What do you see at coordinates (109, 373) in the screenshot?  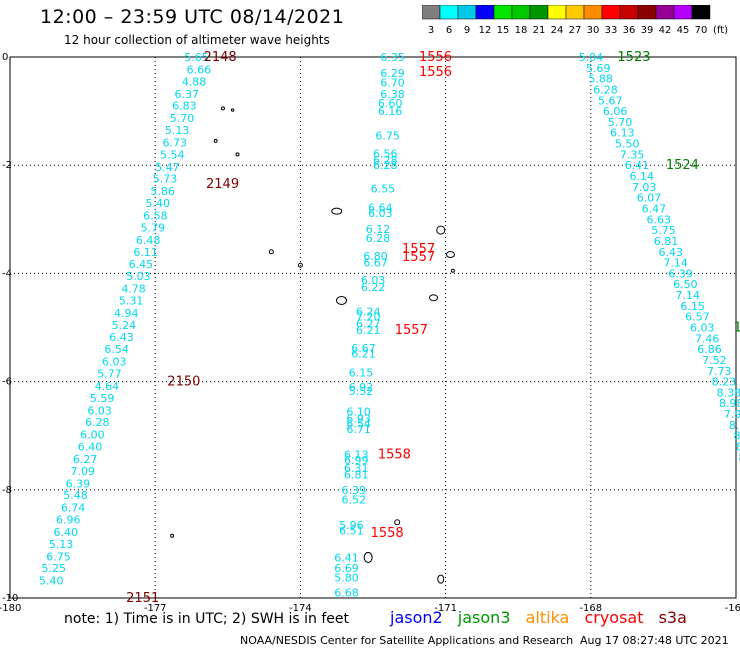 I see `wave-height-label: 5.77` at bounding box center [109, 373].